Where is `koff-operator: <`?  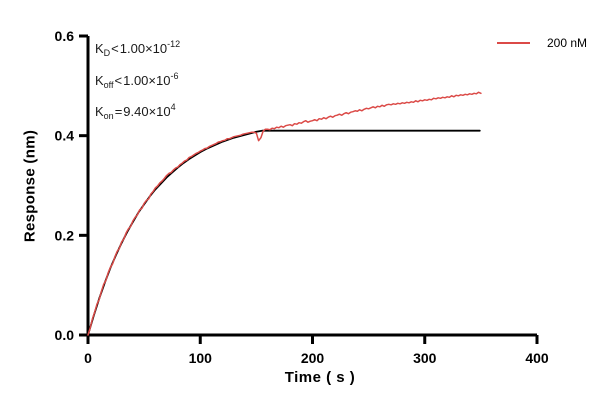
koff-operator: < is located at coordinates (118, 80).